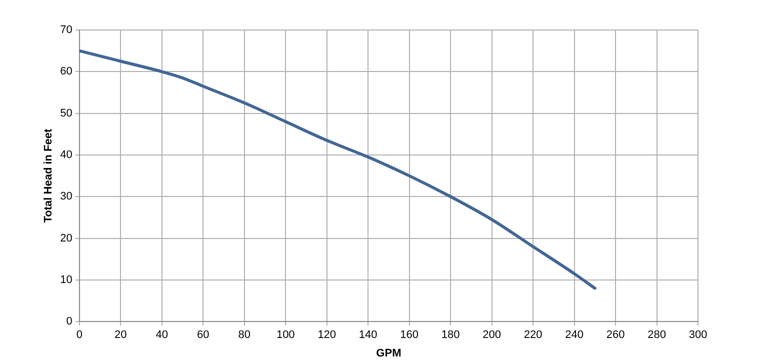 The image size is (768, 364). I want to click on x-tick-label: 40, so click(162, 335).